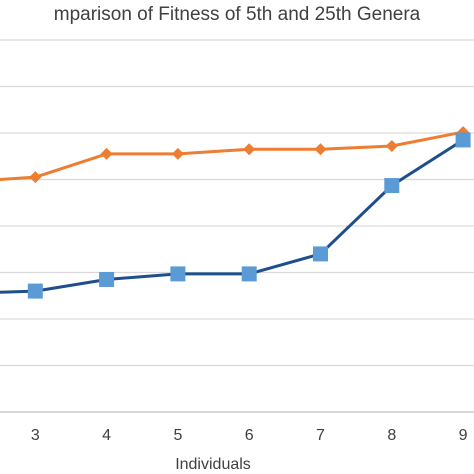 The width and height of the screenshot is (474, 474). I want to click on x-tick-label: 6, so click(249, 435).